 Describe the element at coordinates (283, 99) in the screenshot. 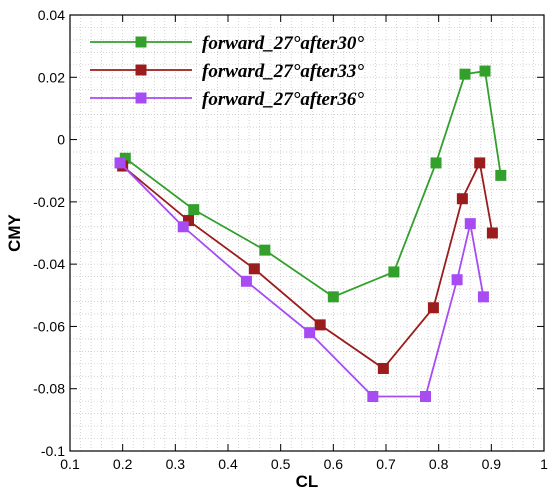

I see `legend-label-3: forward_27°after36°` at that location.